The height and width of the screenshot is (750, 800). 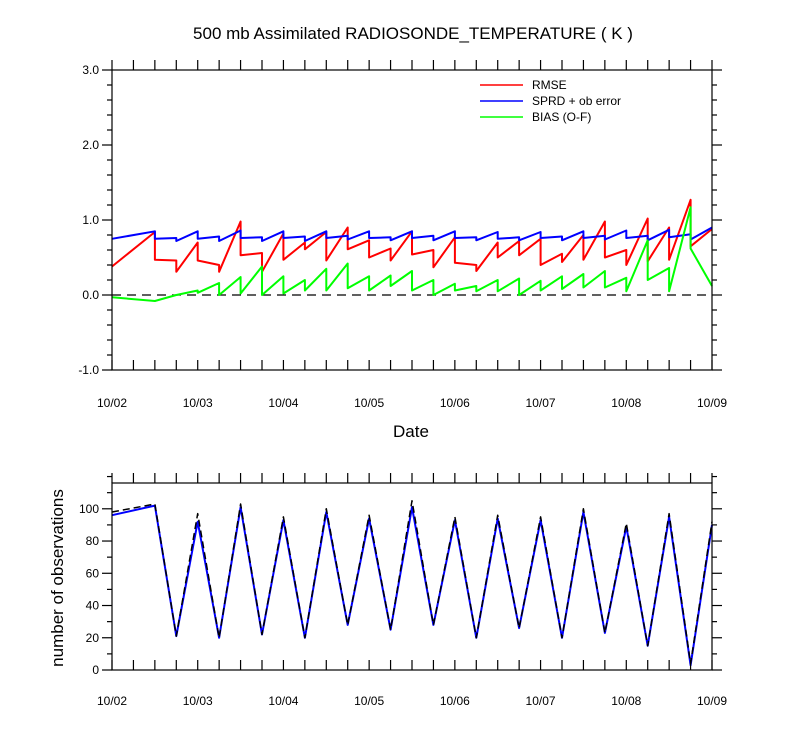 What do you see at coordinates (90, 145) in the screenshot?
I see `y-tick-label: 2.0` at bounding box center [90, 145].